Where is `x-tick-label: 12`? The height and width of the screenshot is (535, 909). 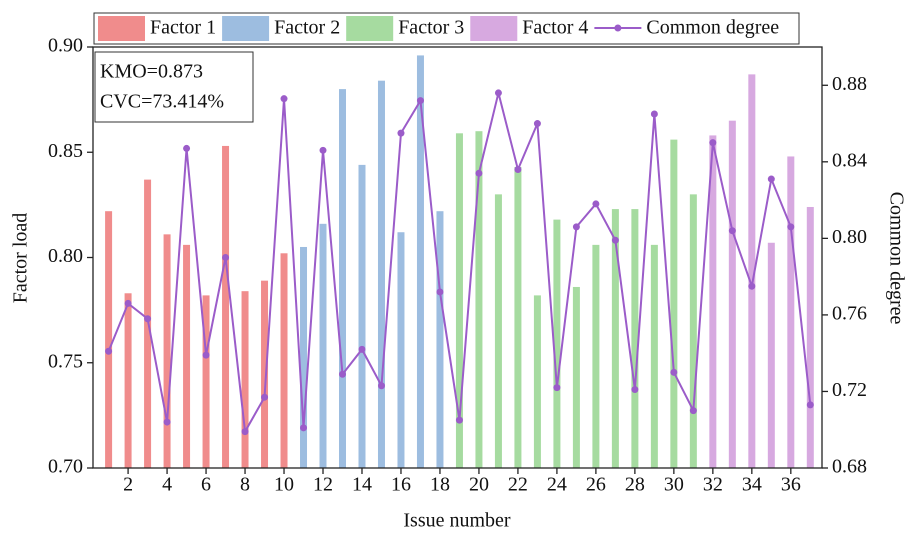 x-tick-label: 12 is located at coordinates (323, 485).